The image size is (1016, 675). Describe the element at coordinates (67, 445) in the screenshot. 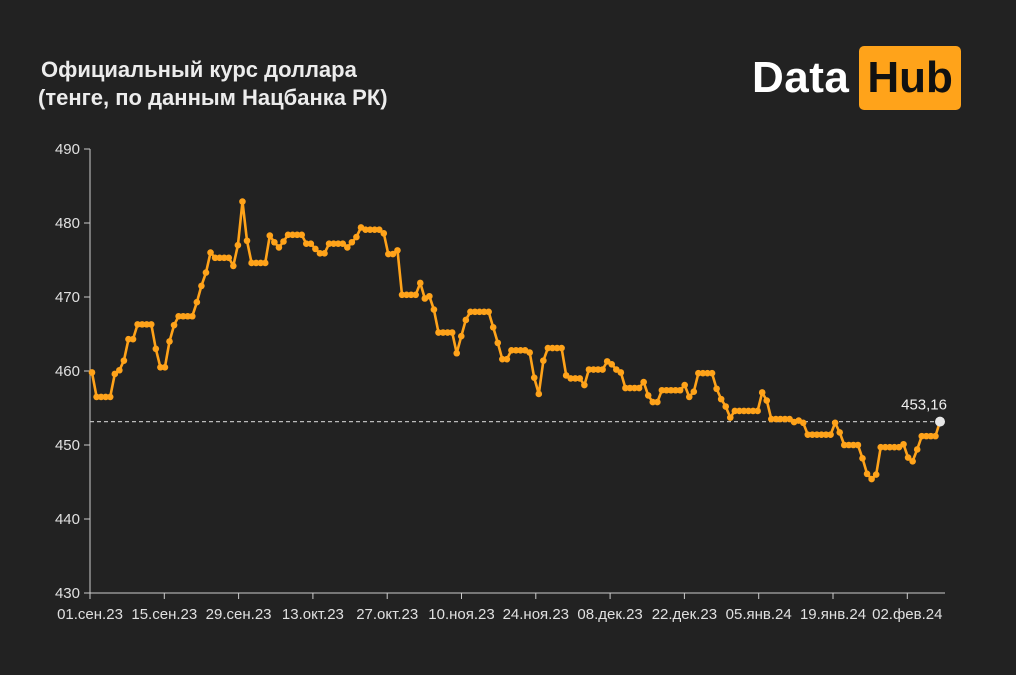

I see `y-tick-label: 450` at that location.